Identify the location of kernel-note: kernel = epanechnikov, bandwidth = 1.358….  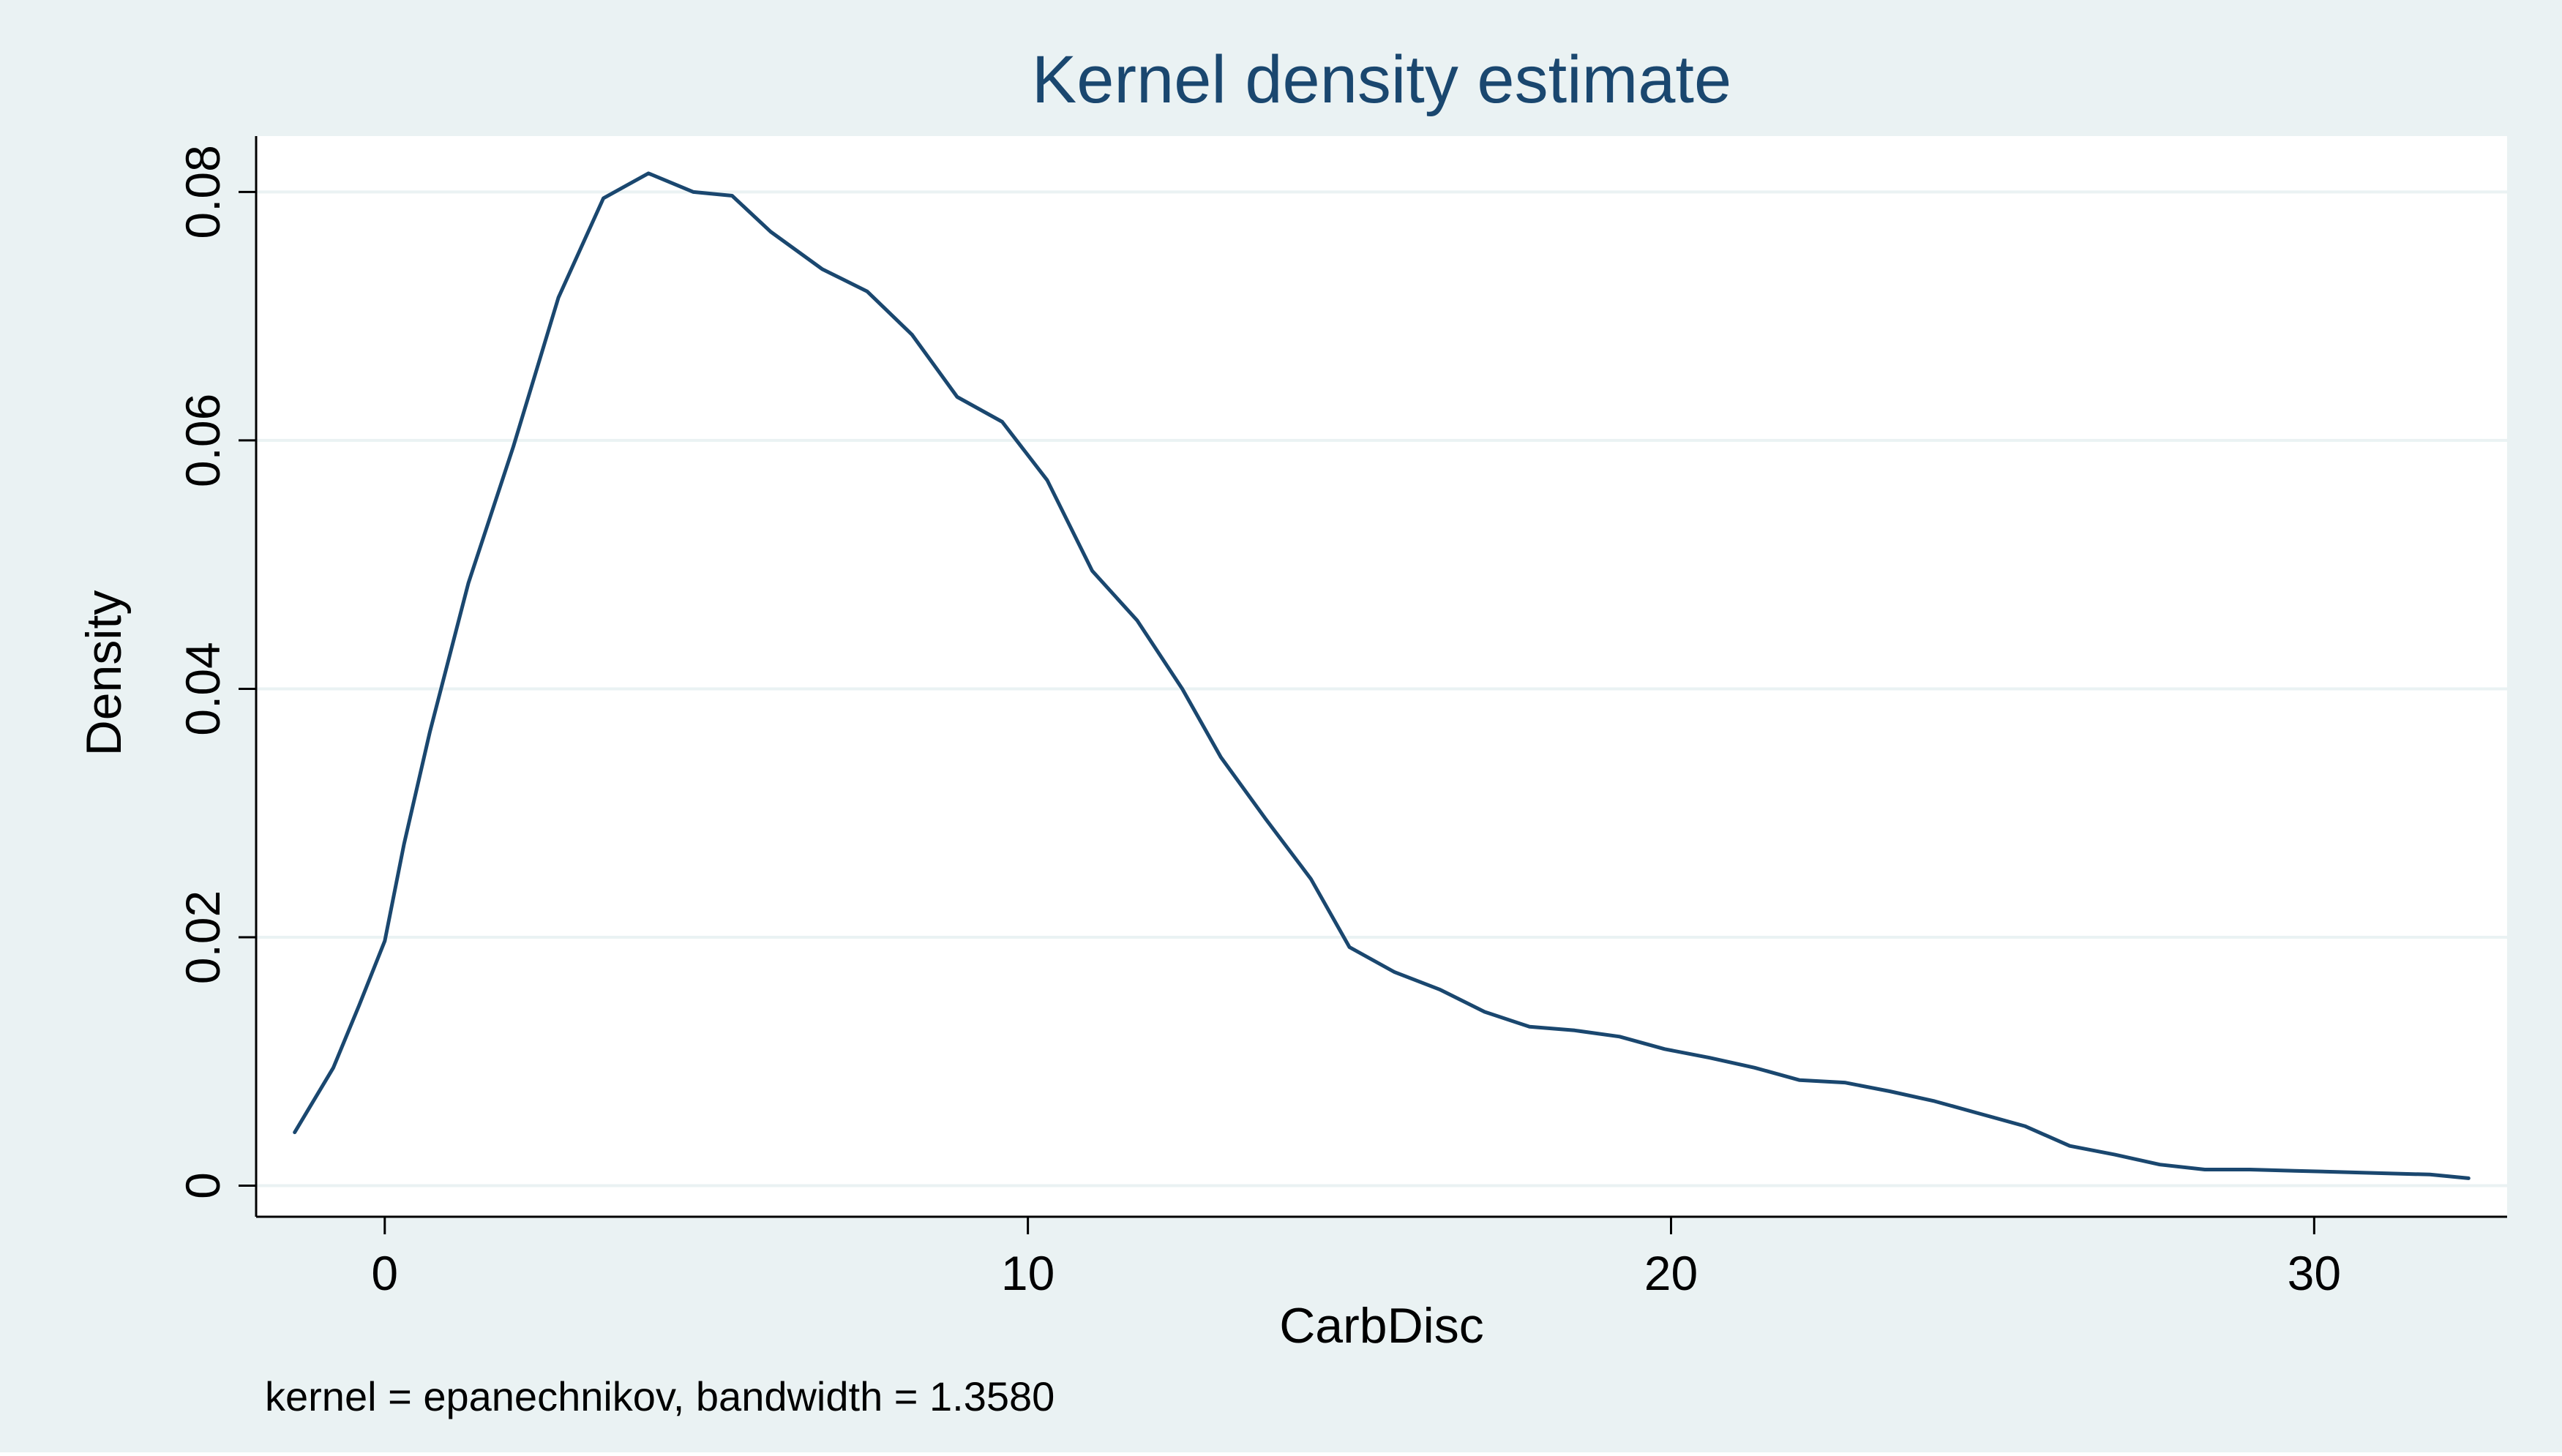
(660, 1396).